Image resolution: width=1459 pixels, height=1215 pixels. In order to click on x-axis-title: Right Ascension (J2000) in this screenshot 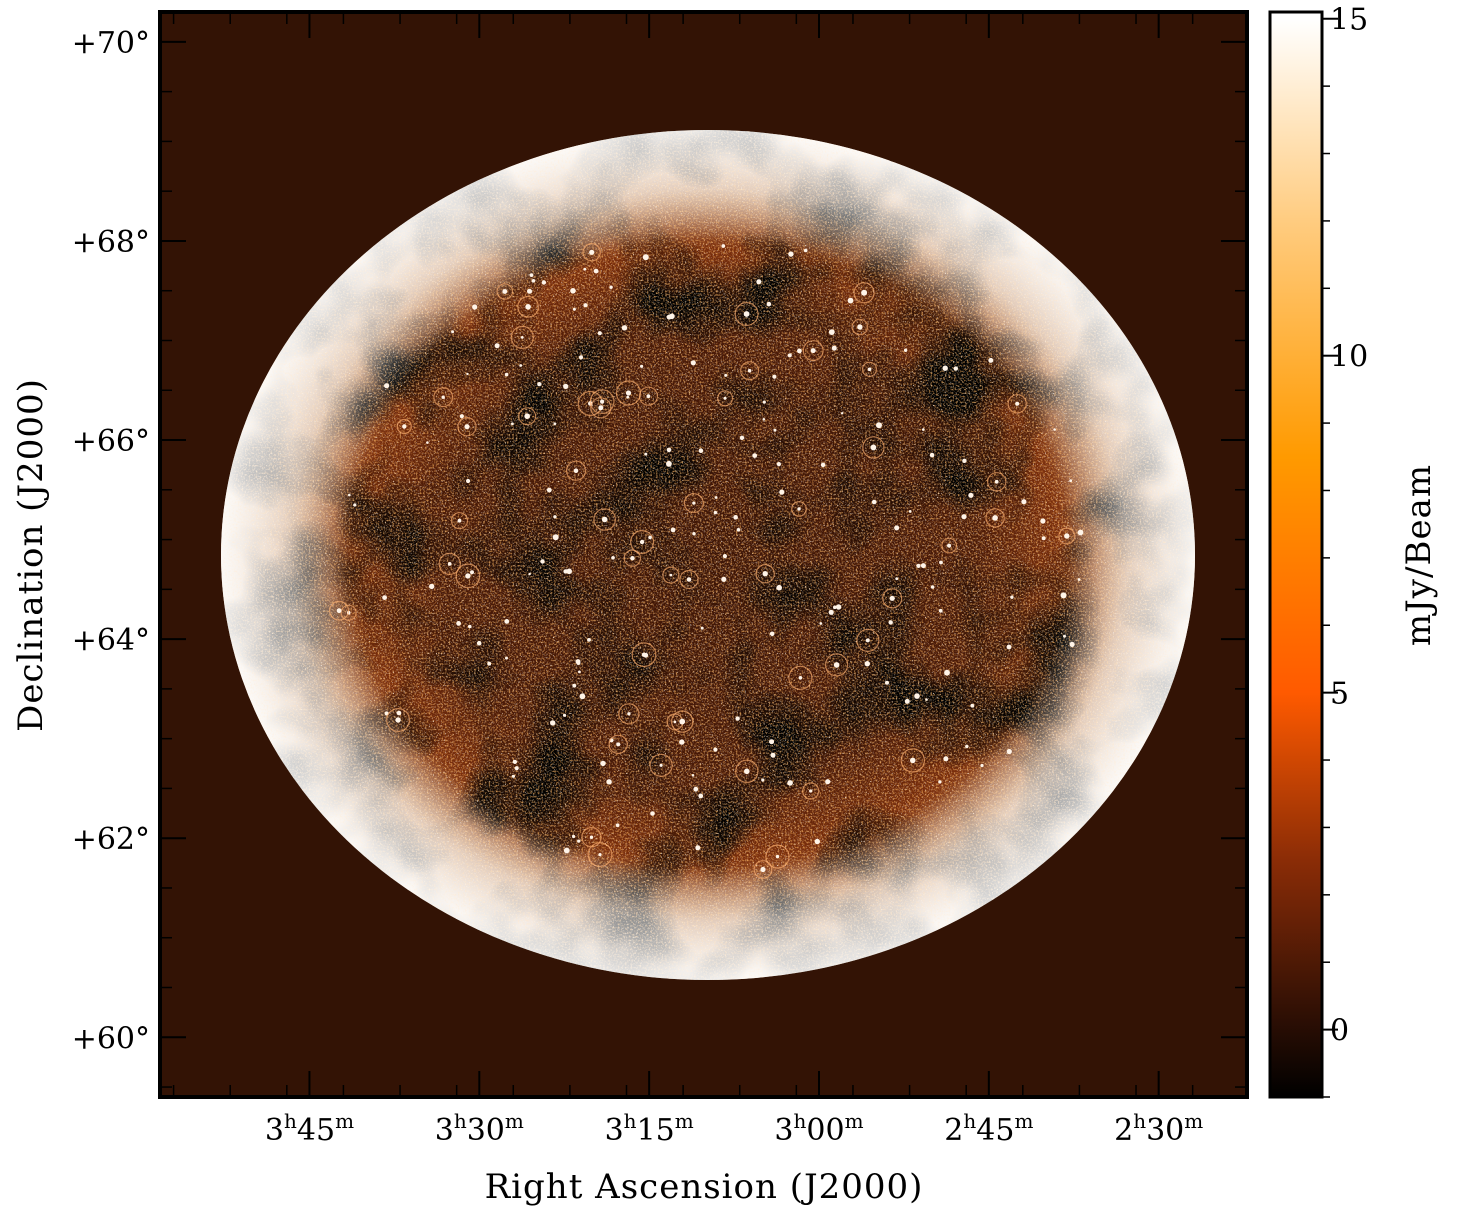, I will do `click(704, 1187)`.